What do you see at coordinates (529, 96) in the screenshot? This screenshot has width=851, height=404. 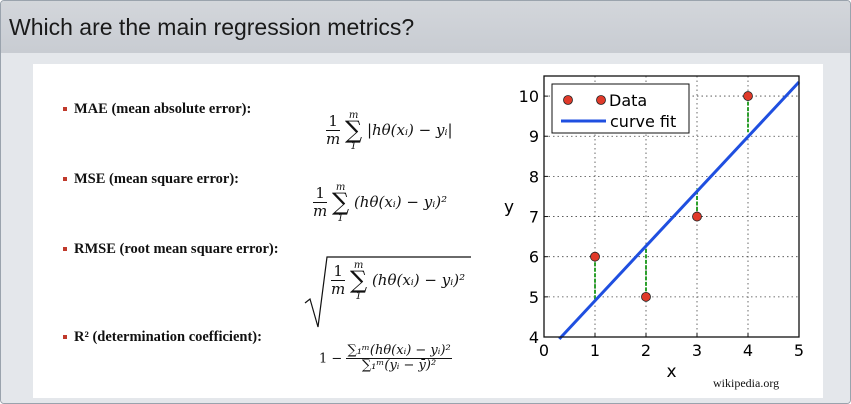 I see `y-tick-label: 10` at bounding box center [529, 96].